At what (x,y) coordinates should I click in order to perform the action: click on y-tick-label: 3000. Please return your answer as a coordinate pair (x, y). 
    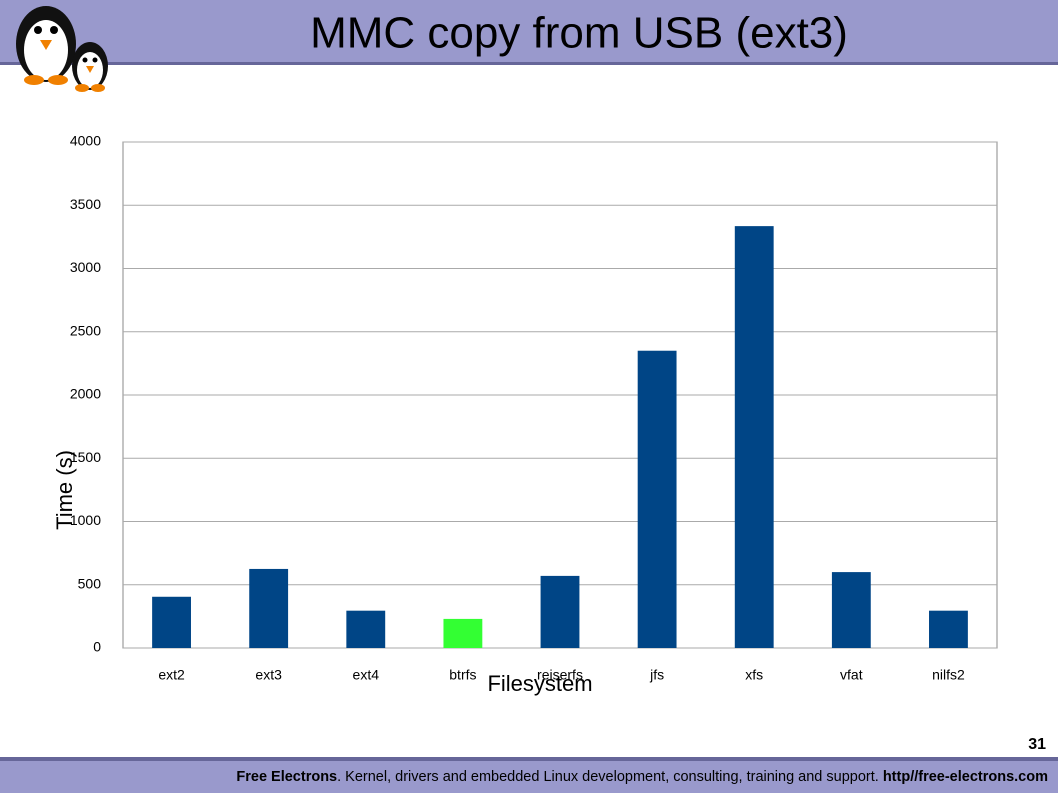
    Looking at the image, I should click on (85, 267).